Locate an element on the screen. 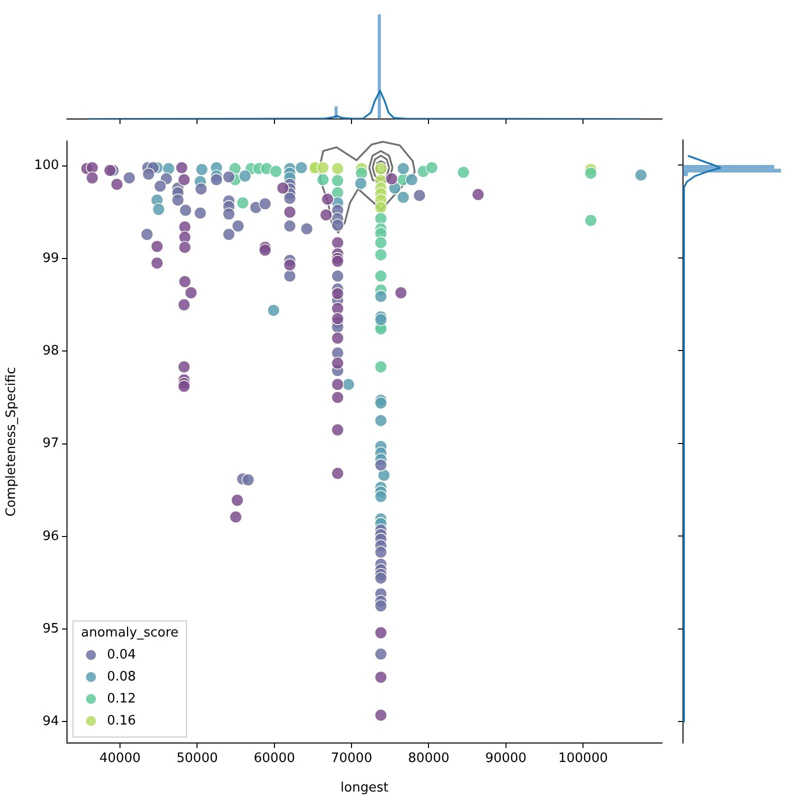  x-tick-label: 90000 is located at coordinates (506, 758).